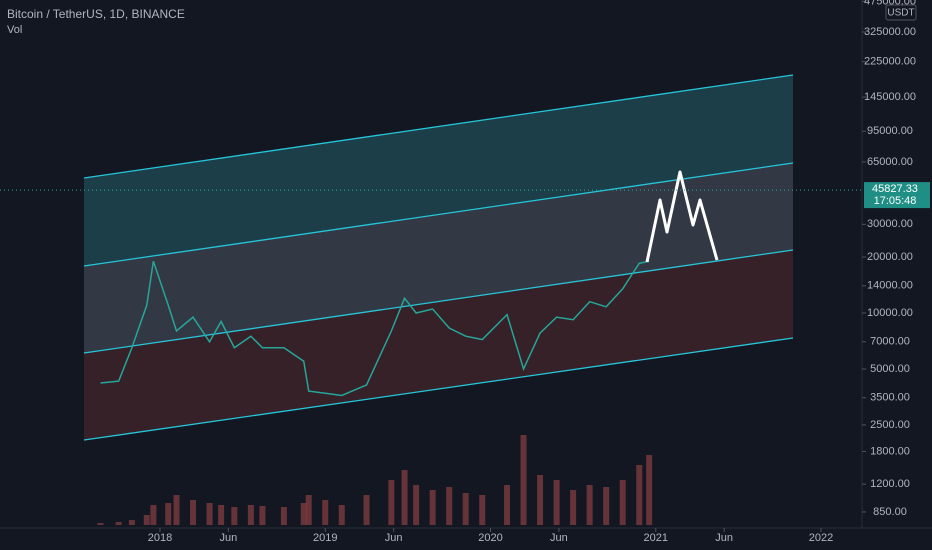  I want to click on y-tick-label: 7000.00, so click(890, 342).